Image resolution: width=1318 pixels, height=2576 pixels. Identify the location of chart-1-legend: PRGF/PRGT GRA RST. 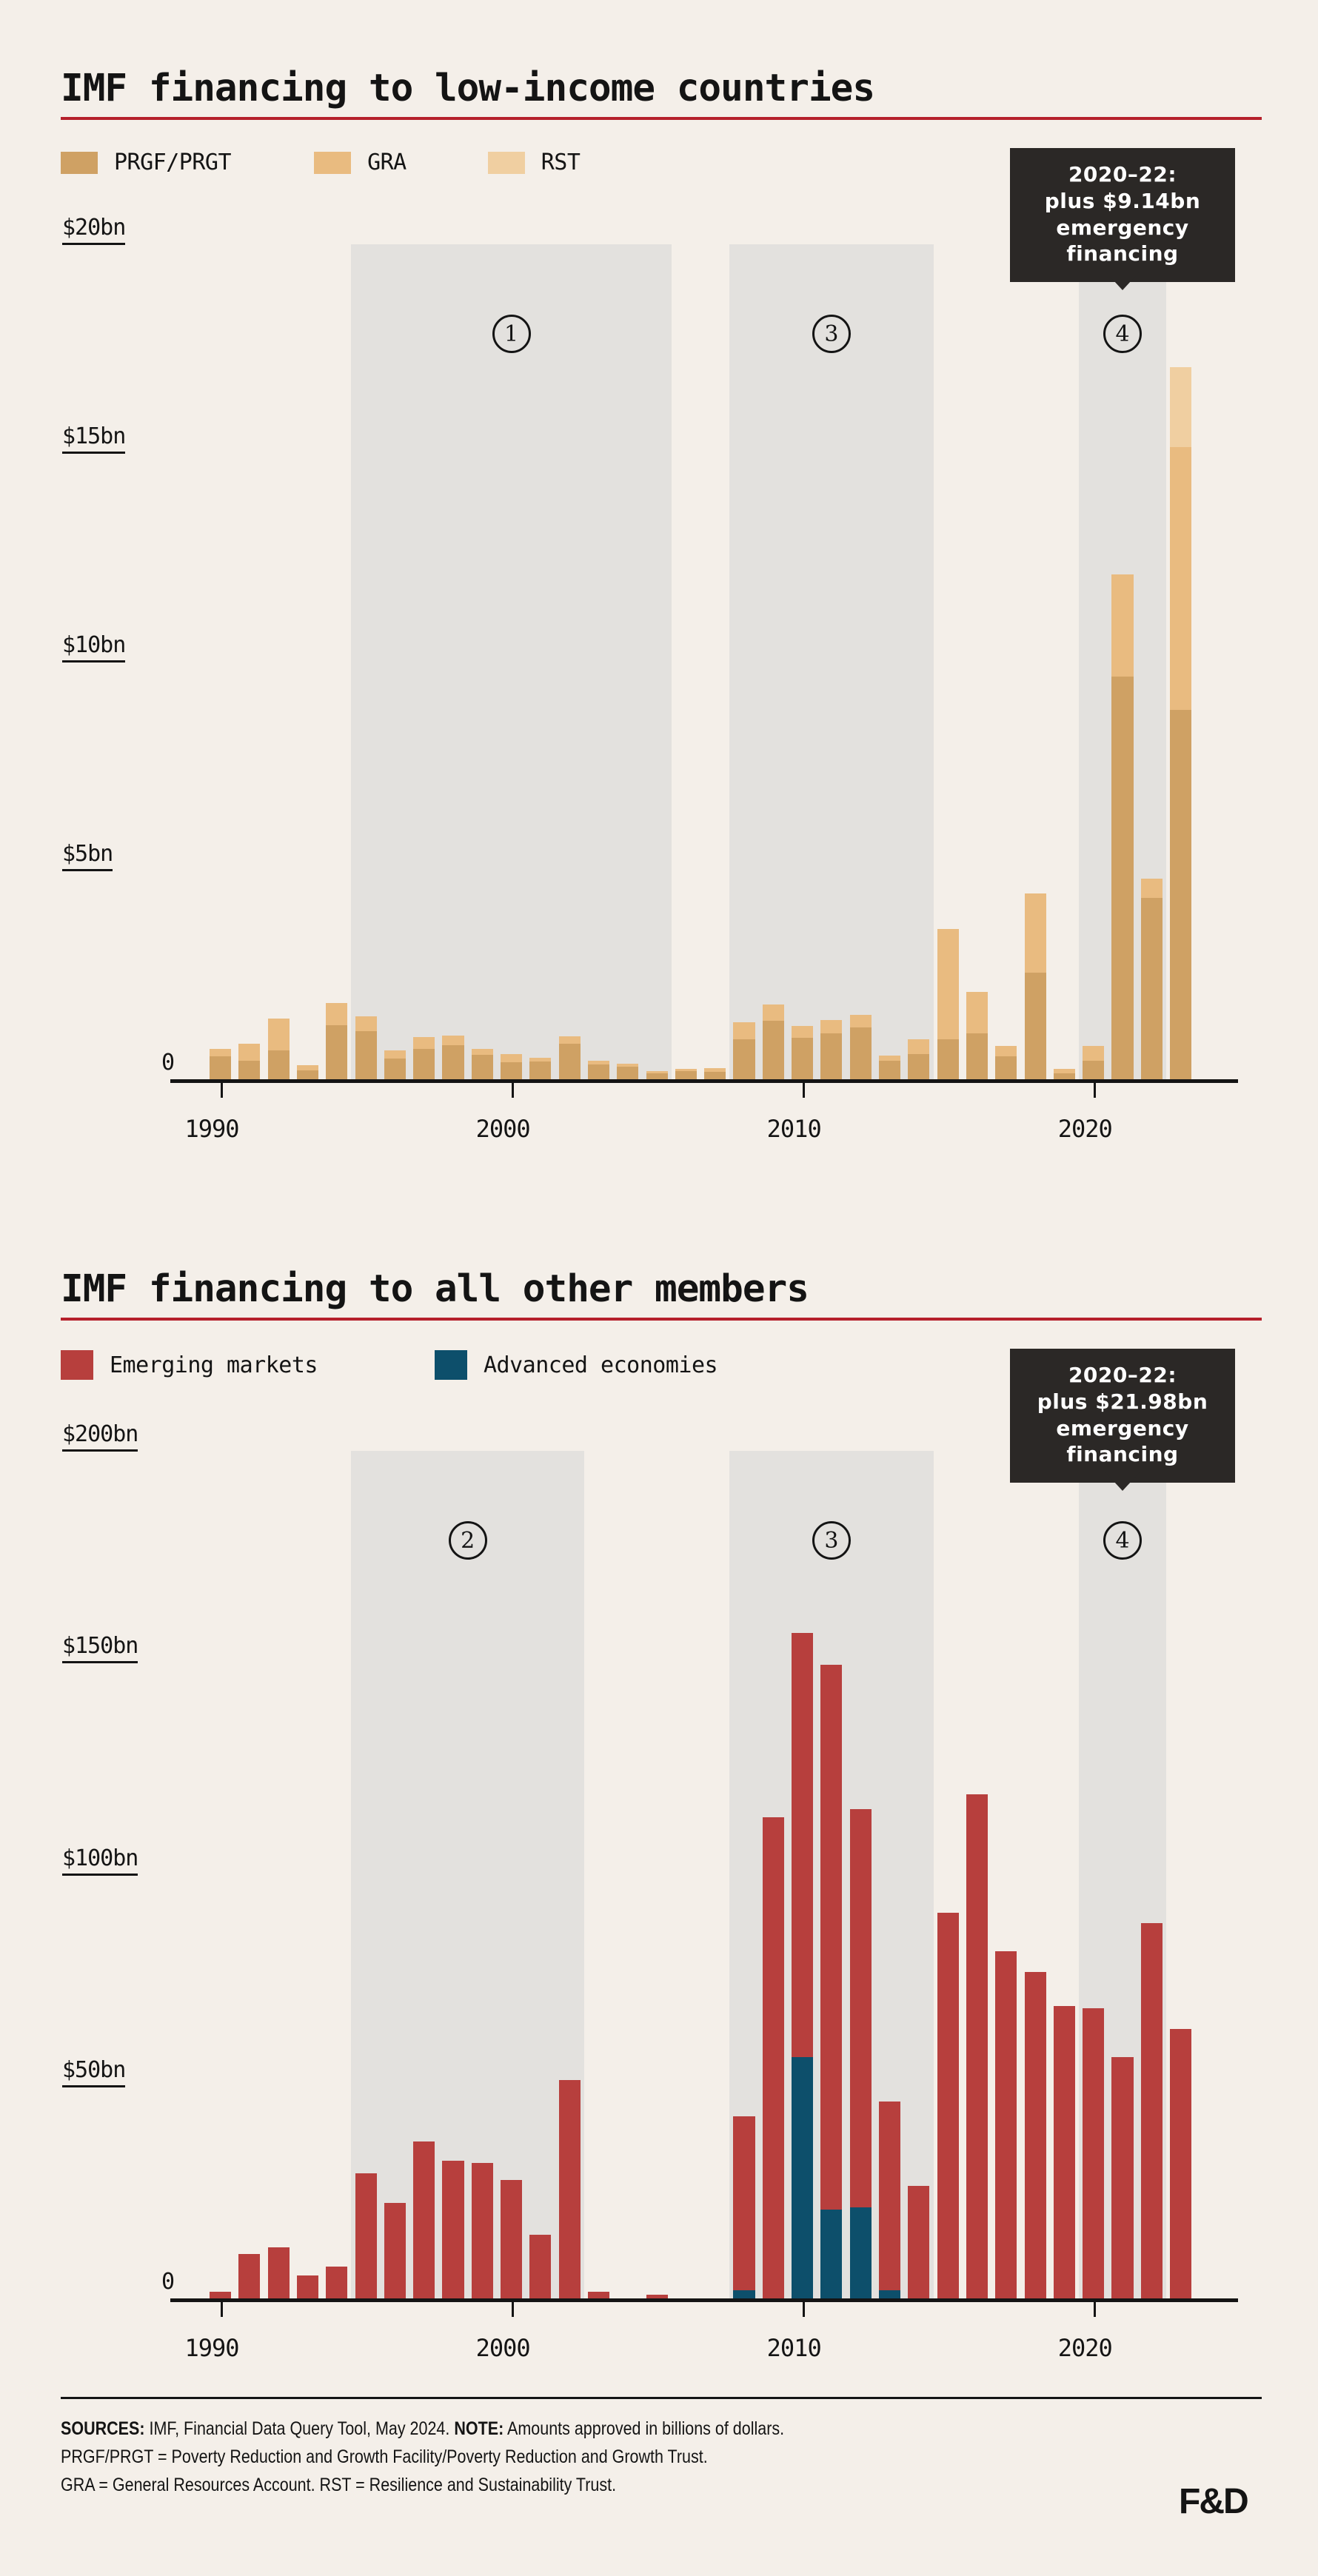
(321, 162).